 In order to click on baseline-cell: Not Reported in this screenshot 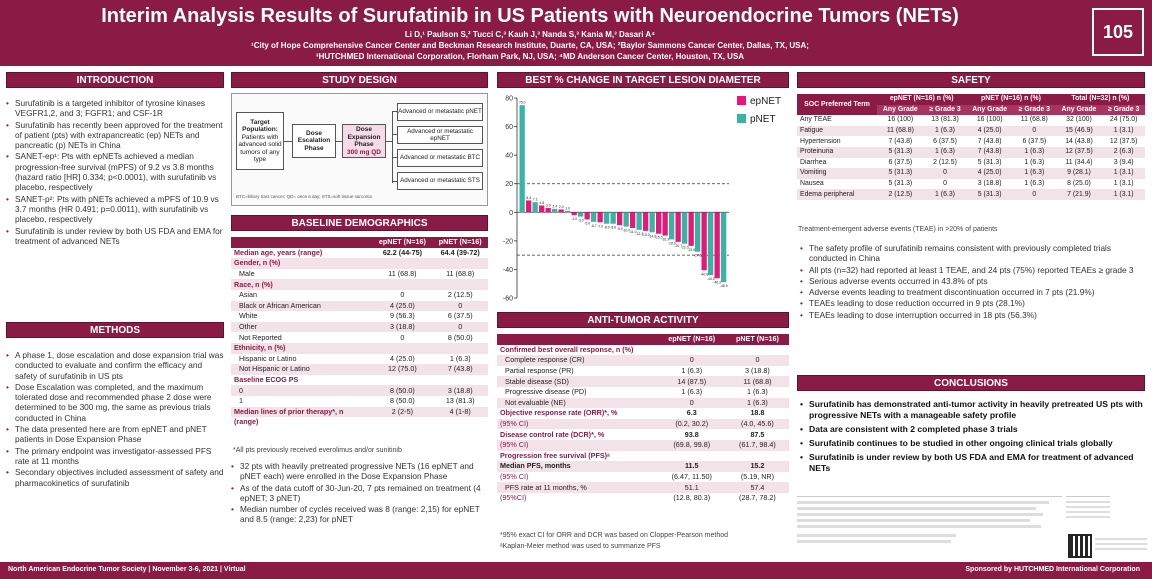, I will do `click(260, 337)`.